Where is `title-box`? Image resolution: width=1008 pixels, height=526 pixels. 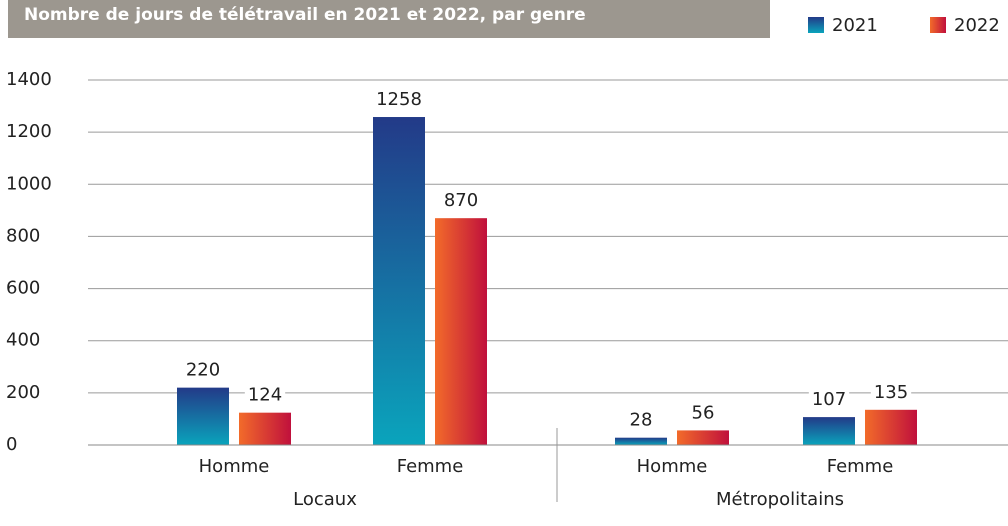 title-box is located at coordinates (389, 19).